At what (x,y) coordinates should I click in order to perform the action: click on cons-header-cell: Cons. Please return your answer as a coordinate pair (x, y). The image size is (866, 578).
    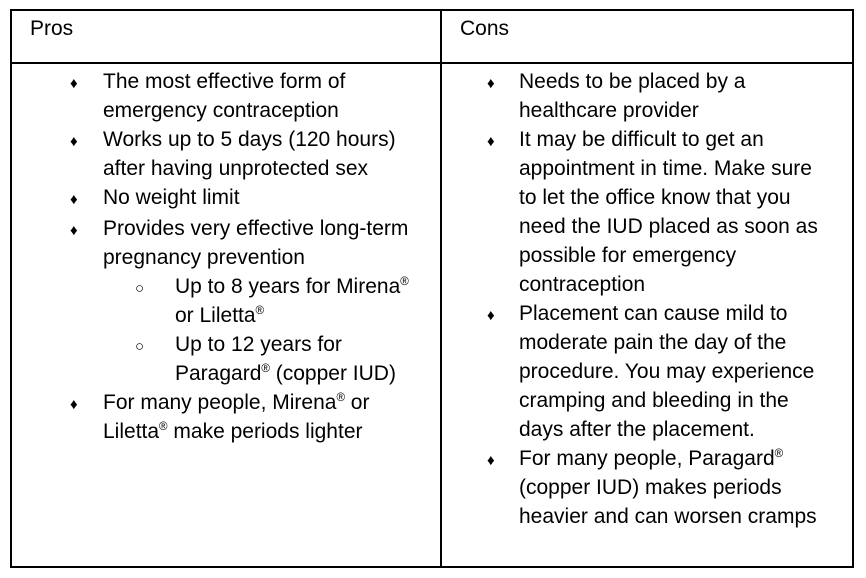
    Looking at the image, I should click on (647, 37).